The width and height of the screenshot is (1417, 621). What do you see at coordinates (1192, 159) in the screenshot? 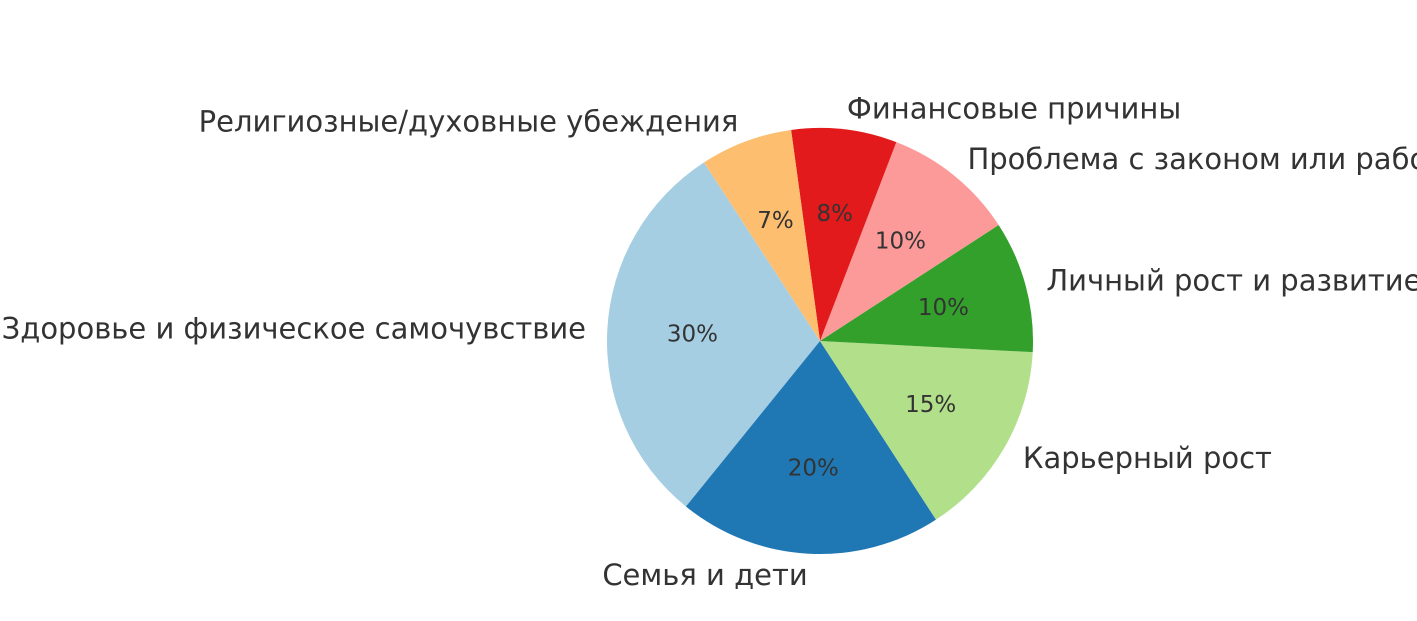
I see `category-label: Проблема с законом или работой` at bounding box center [1192, 159].